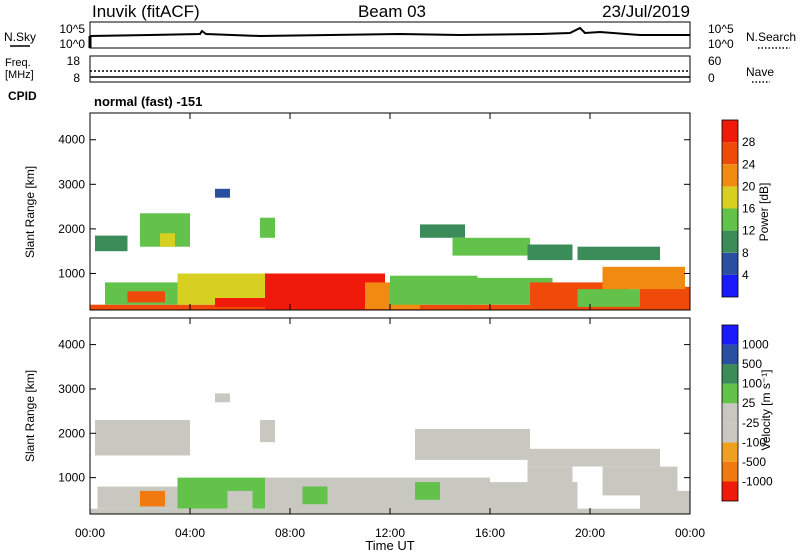 The width and height of the screenshot is (800, 554). I want to click on velocity-colorbar-tick: 1000, so click(755, 345).